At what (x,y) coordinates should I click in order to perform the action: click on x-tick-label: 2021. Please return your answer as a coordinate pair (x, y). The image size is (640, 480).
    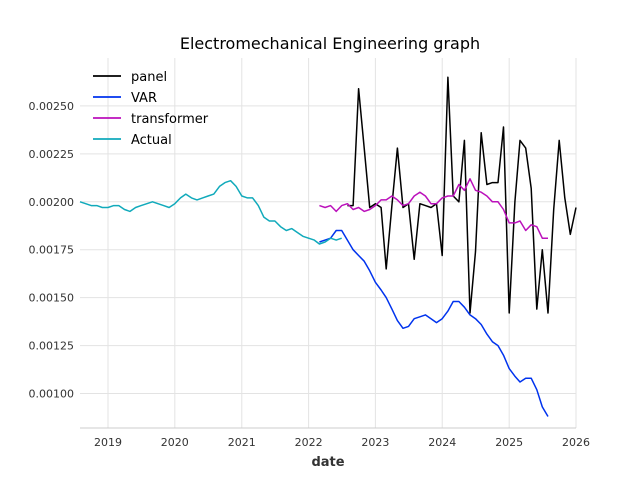
    Looking at the image, I should click on (242, 442).